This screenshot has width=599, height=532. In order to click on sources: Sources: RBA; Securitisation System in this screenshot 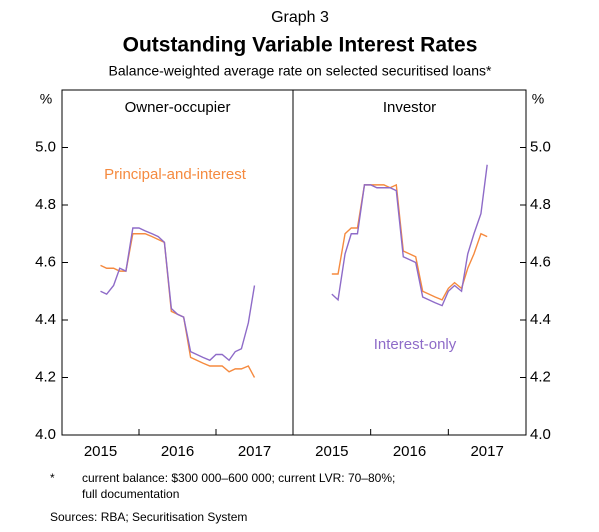, I will do `click(148, 517)`.